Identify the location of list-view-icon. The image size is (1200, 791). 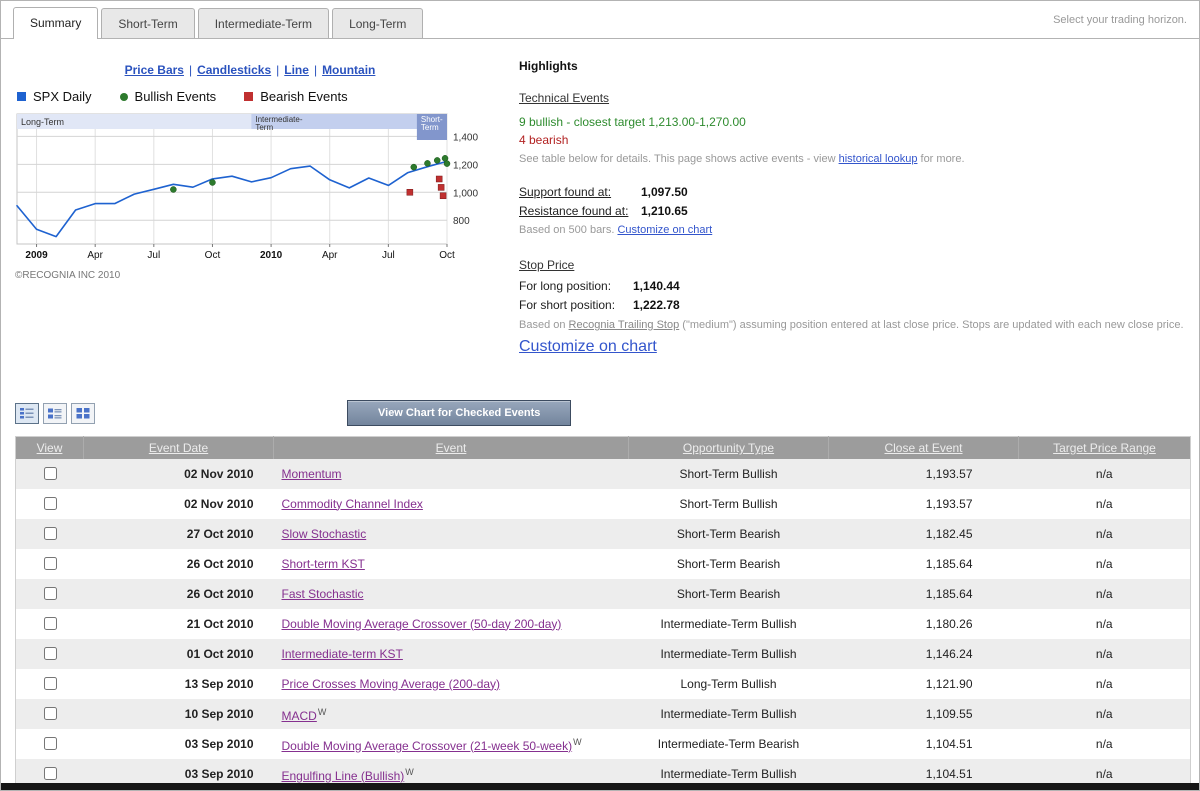
(55, 413).